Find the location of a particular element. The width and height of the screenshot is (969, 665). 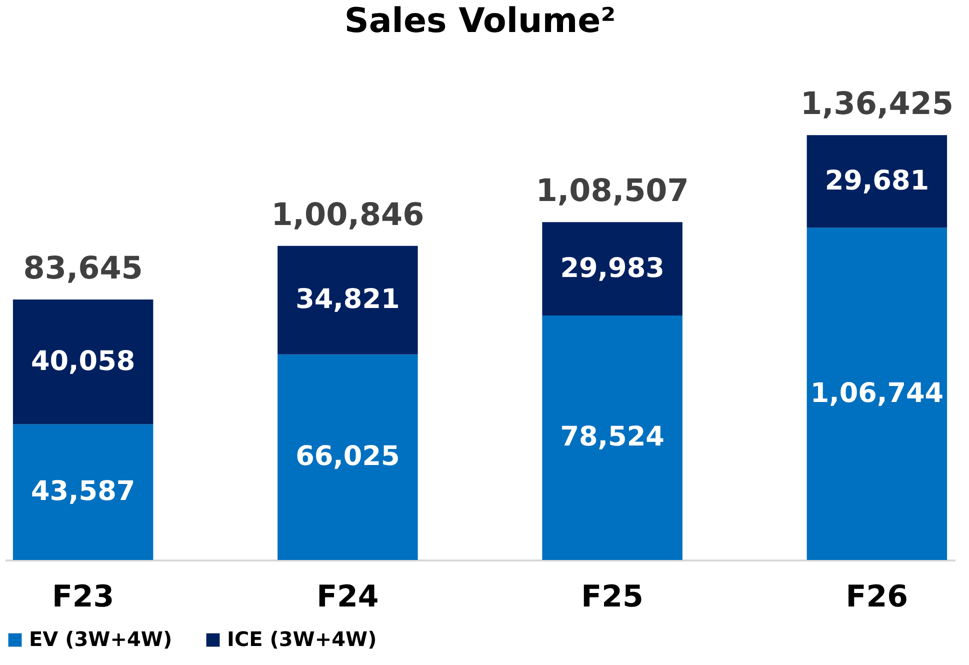

data-label: 40,058 is located at coordinates (83, 361).